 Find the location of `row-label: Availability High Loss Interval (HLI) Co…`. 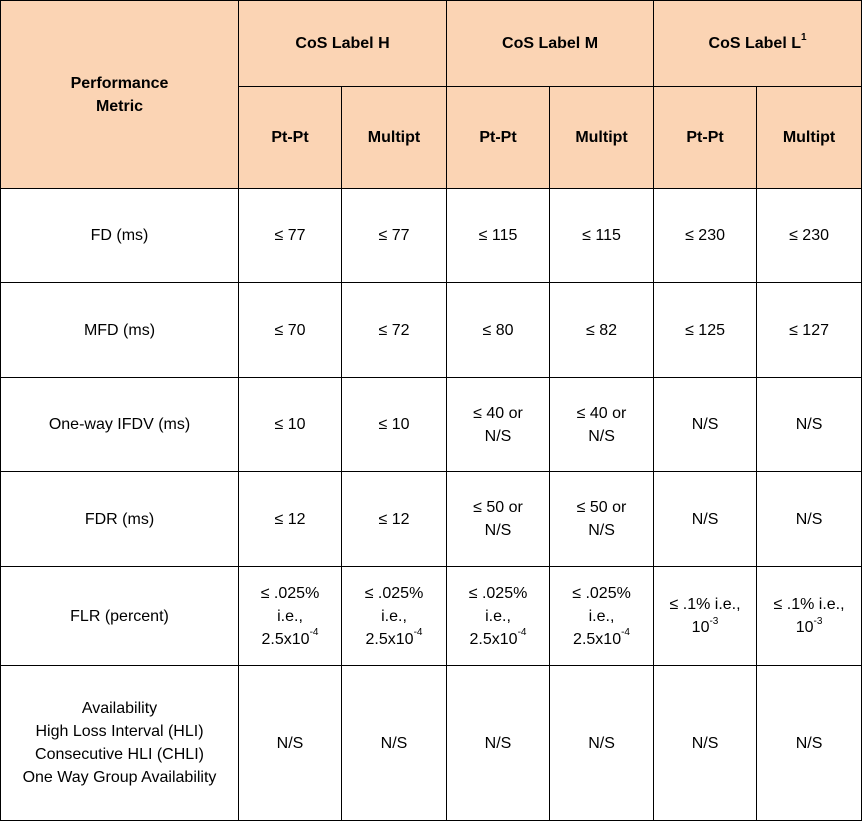

row-label: Availability High Loss Interval (HLI) Co… is located at coordinates (119, 743).